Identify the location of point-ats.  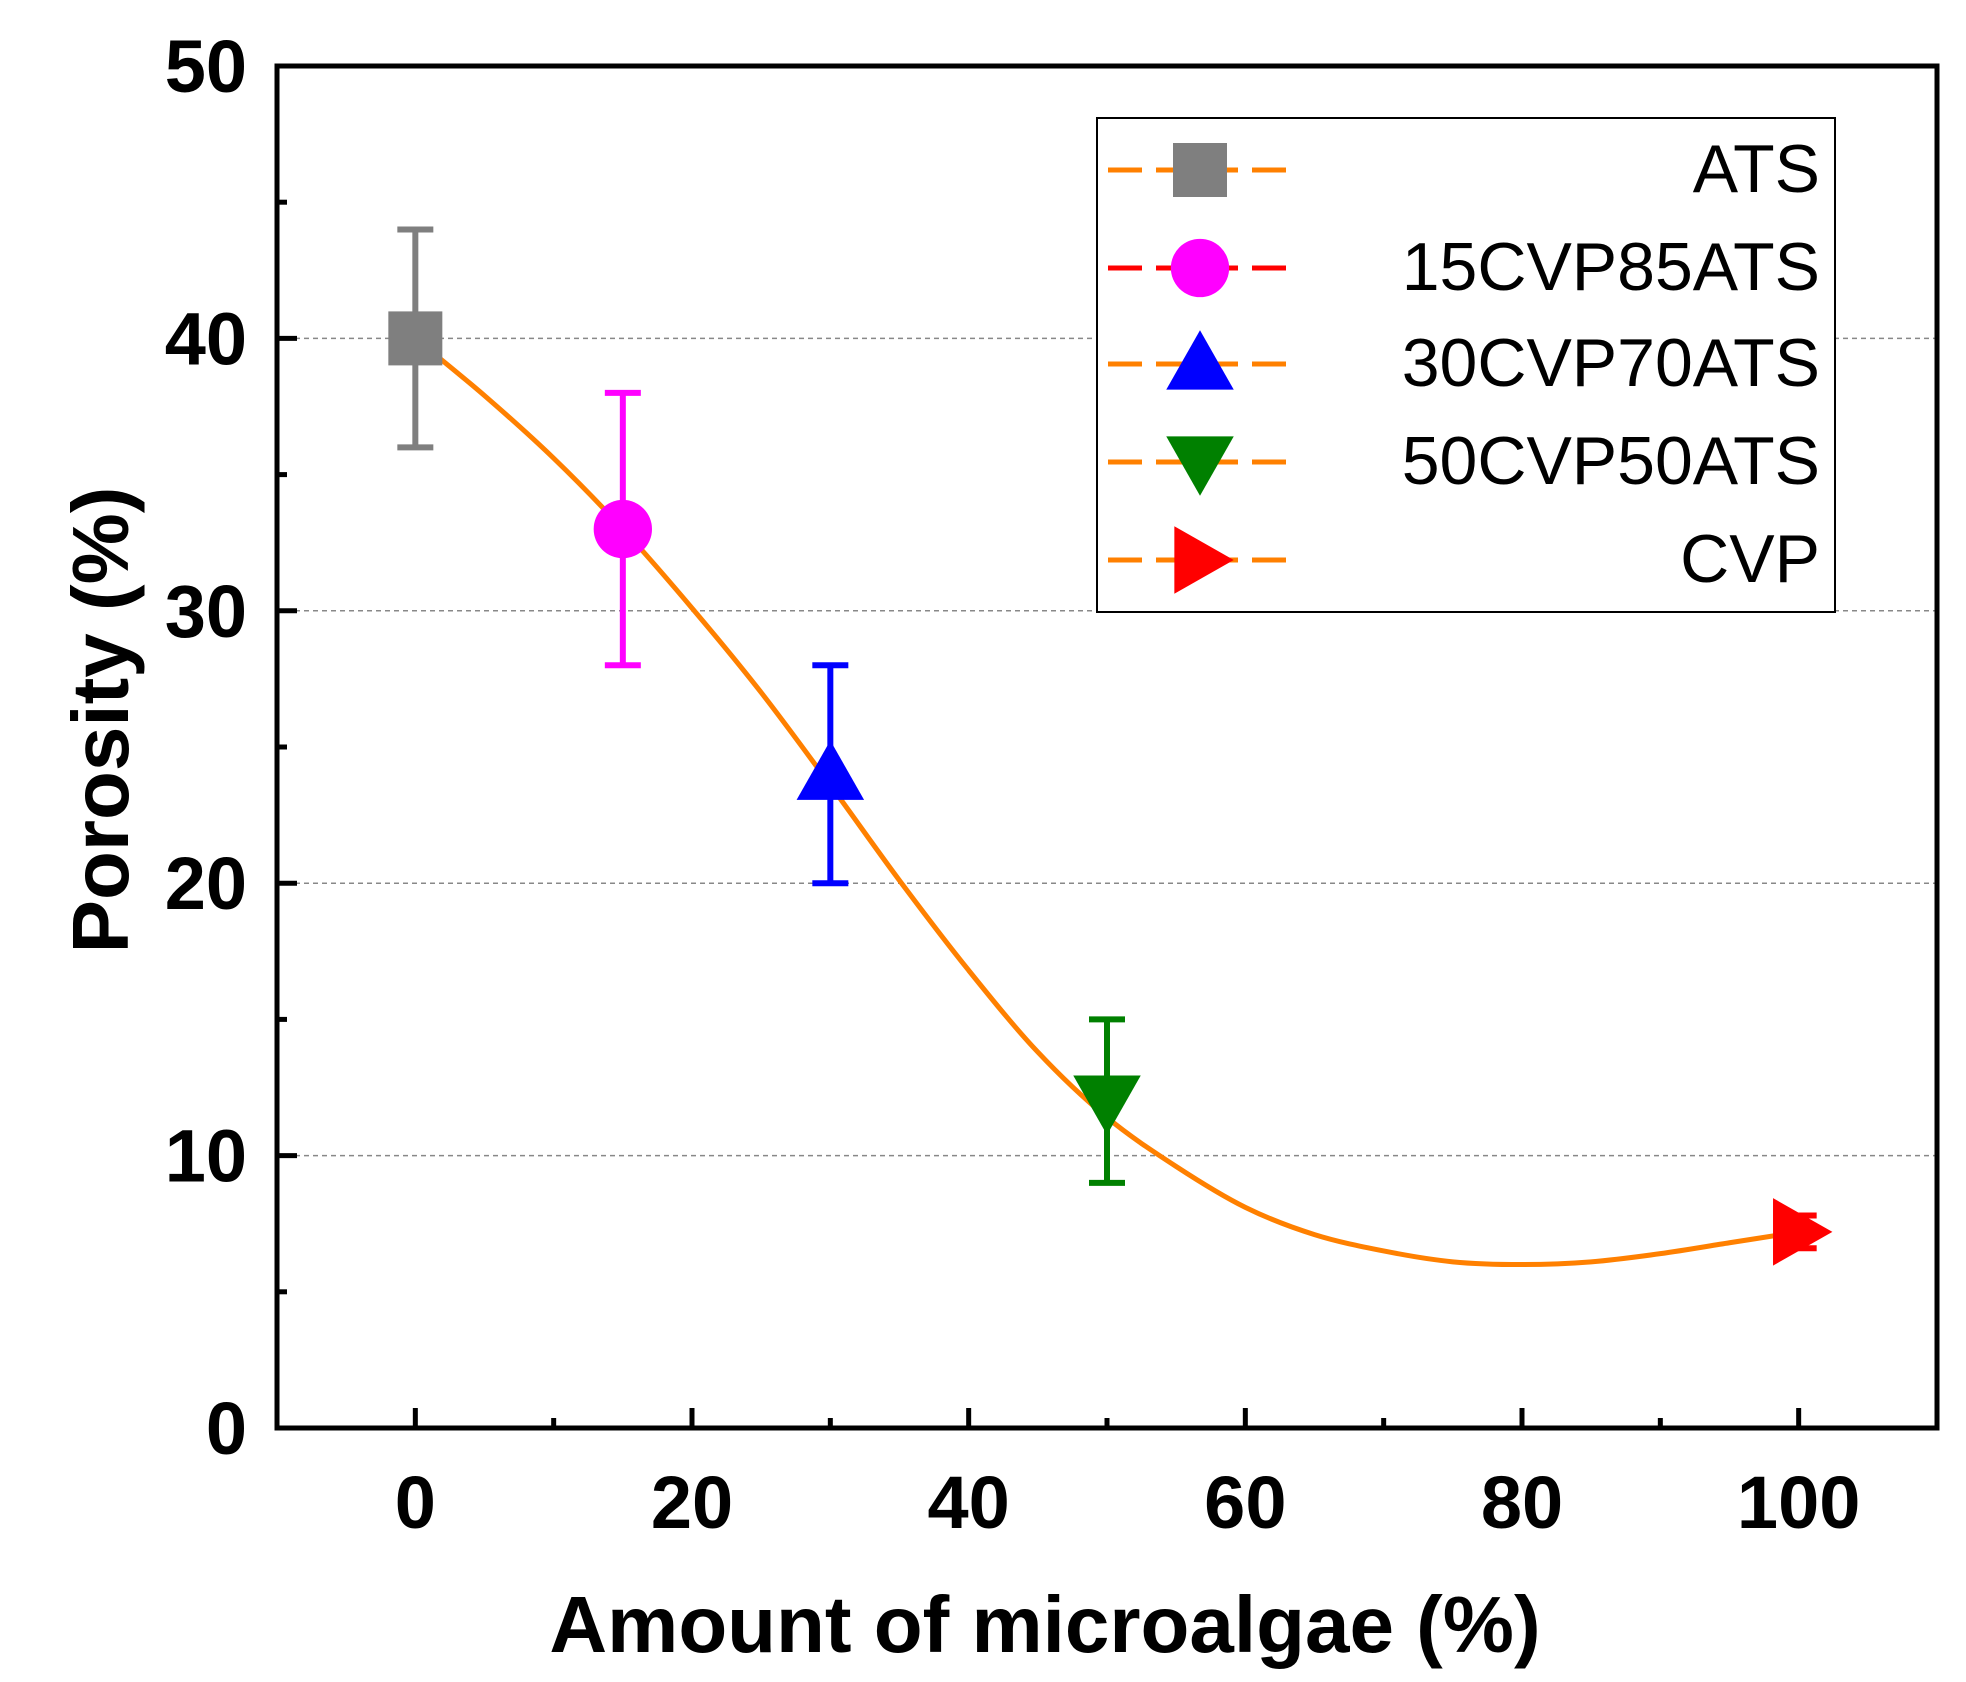
(415, 338).